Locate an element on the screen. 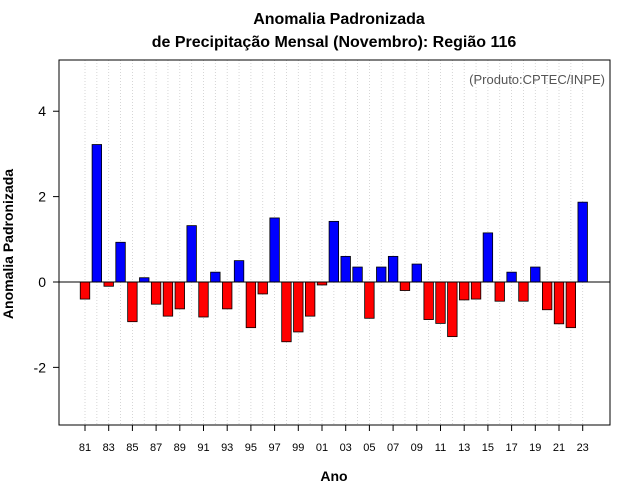  bar-1982 is located at coordinates (96, 213).